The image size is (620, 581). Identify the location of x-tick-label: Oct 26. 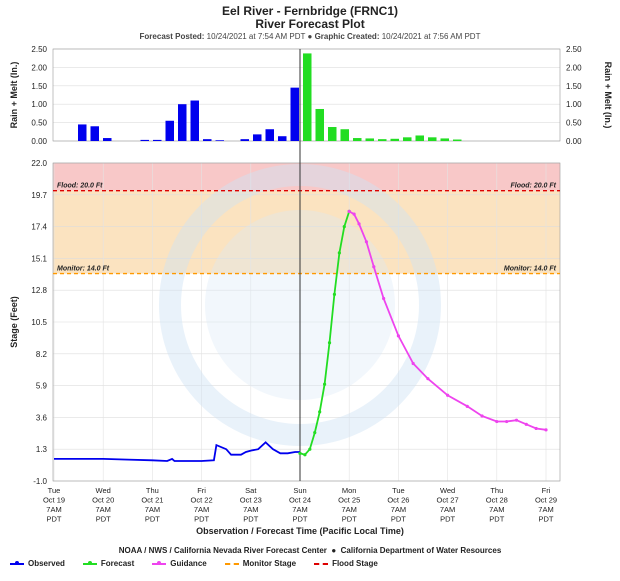
(398, 500).